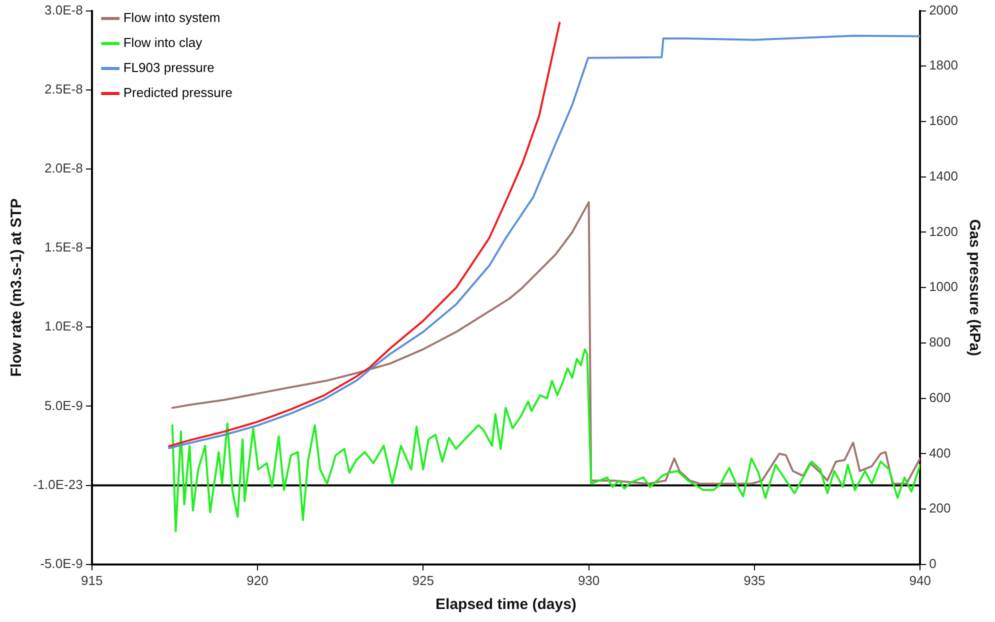  Describe the element at coordinates (257, 580) in the screenshot. I see `x-tick-label: 920` at that location.